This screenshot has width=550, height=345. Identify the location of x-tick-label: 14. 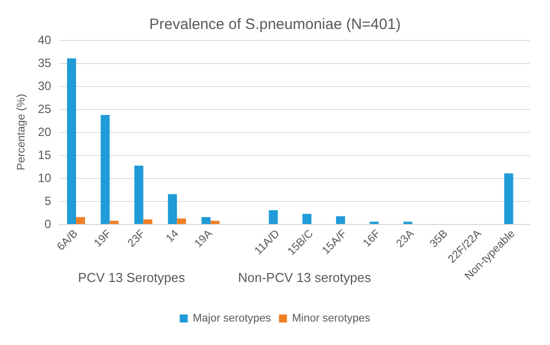
(173, 236).